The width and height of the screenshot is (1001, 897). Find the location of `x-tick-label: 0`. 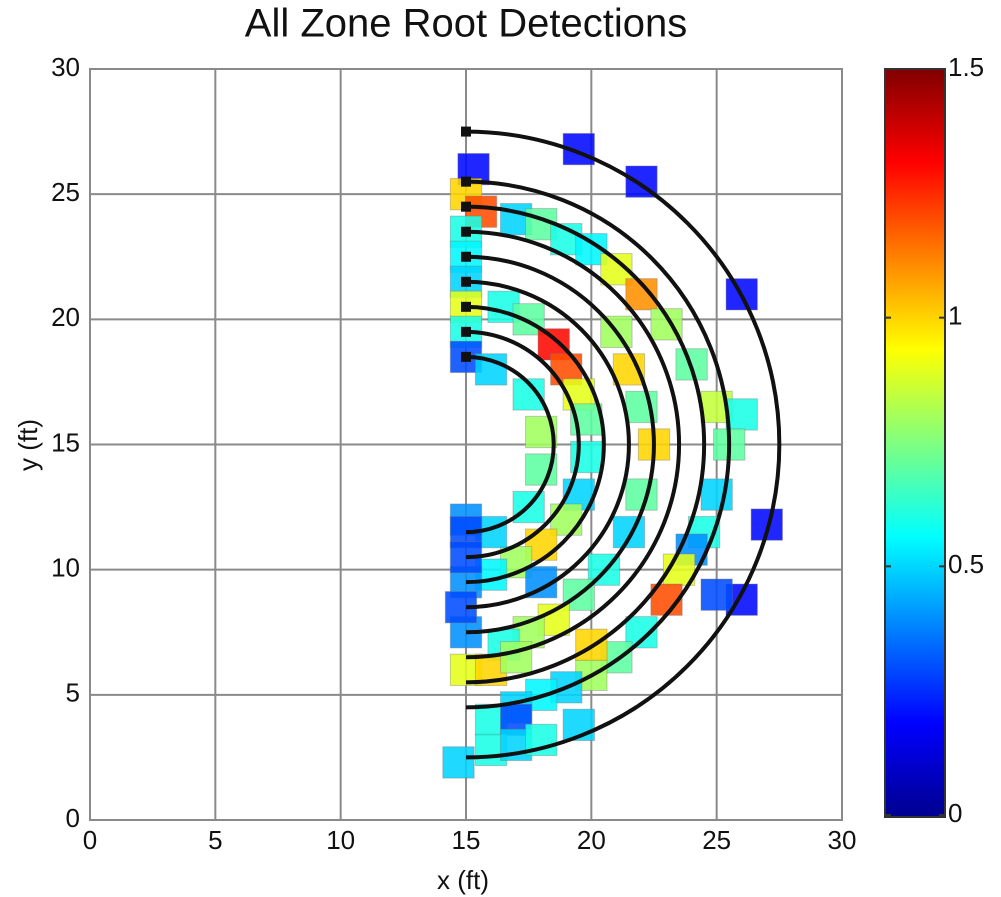

x-tick-label: 0 is located at coordinates (90, 840).